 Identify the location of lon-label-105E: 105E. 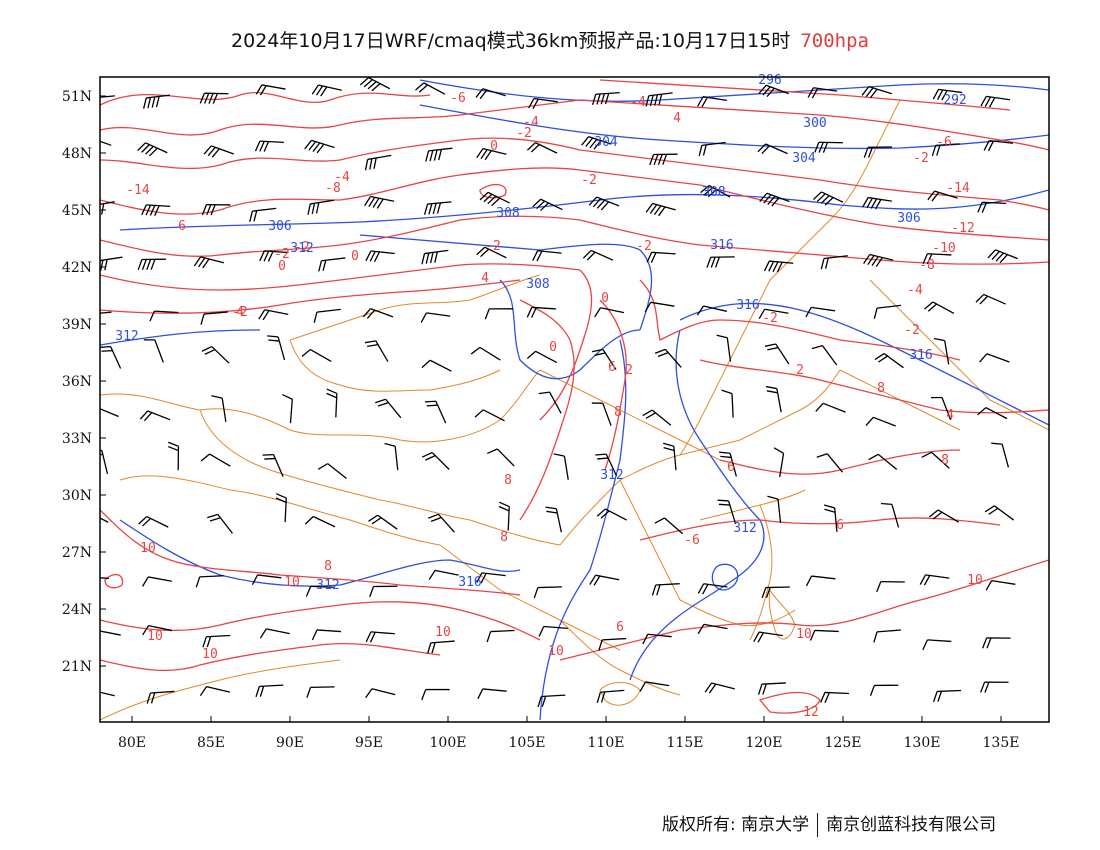
(527, 743).